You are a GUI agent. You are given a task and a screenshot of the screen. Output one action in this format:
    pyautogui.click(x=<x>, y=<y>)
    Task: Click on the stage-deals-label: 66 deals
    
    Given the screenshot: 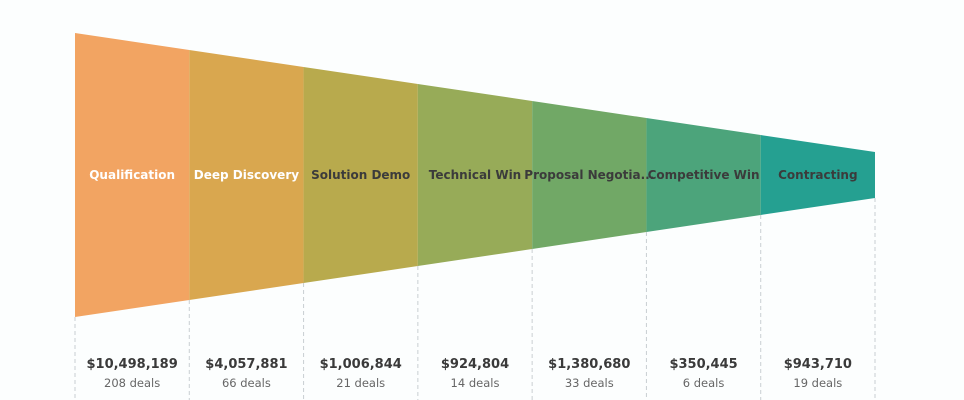 What is the action you would take?
    pyautogui.click(x=246, y=383)
    